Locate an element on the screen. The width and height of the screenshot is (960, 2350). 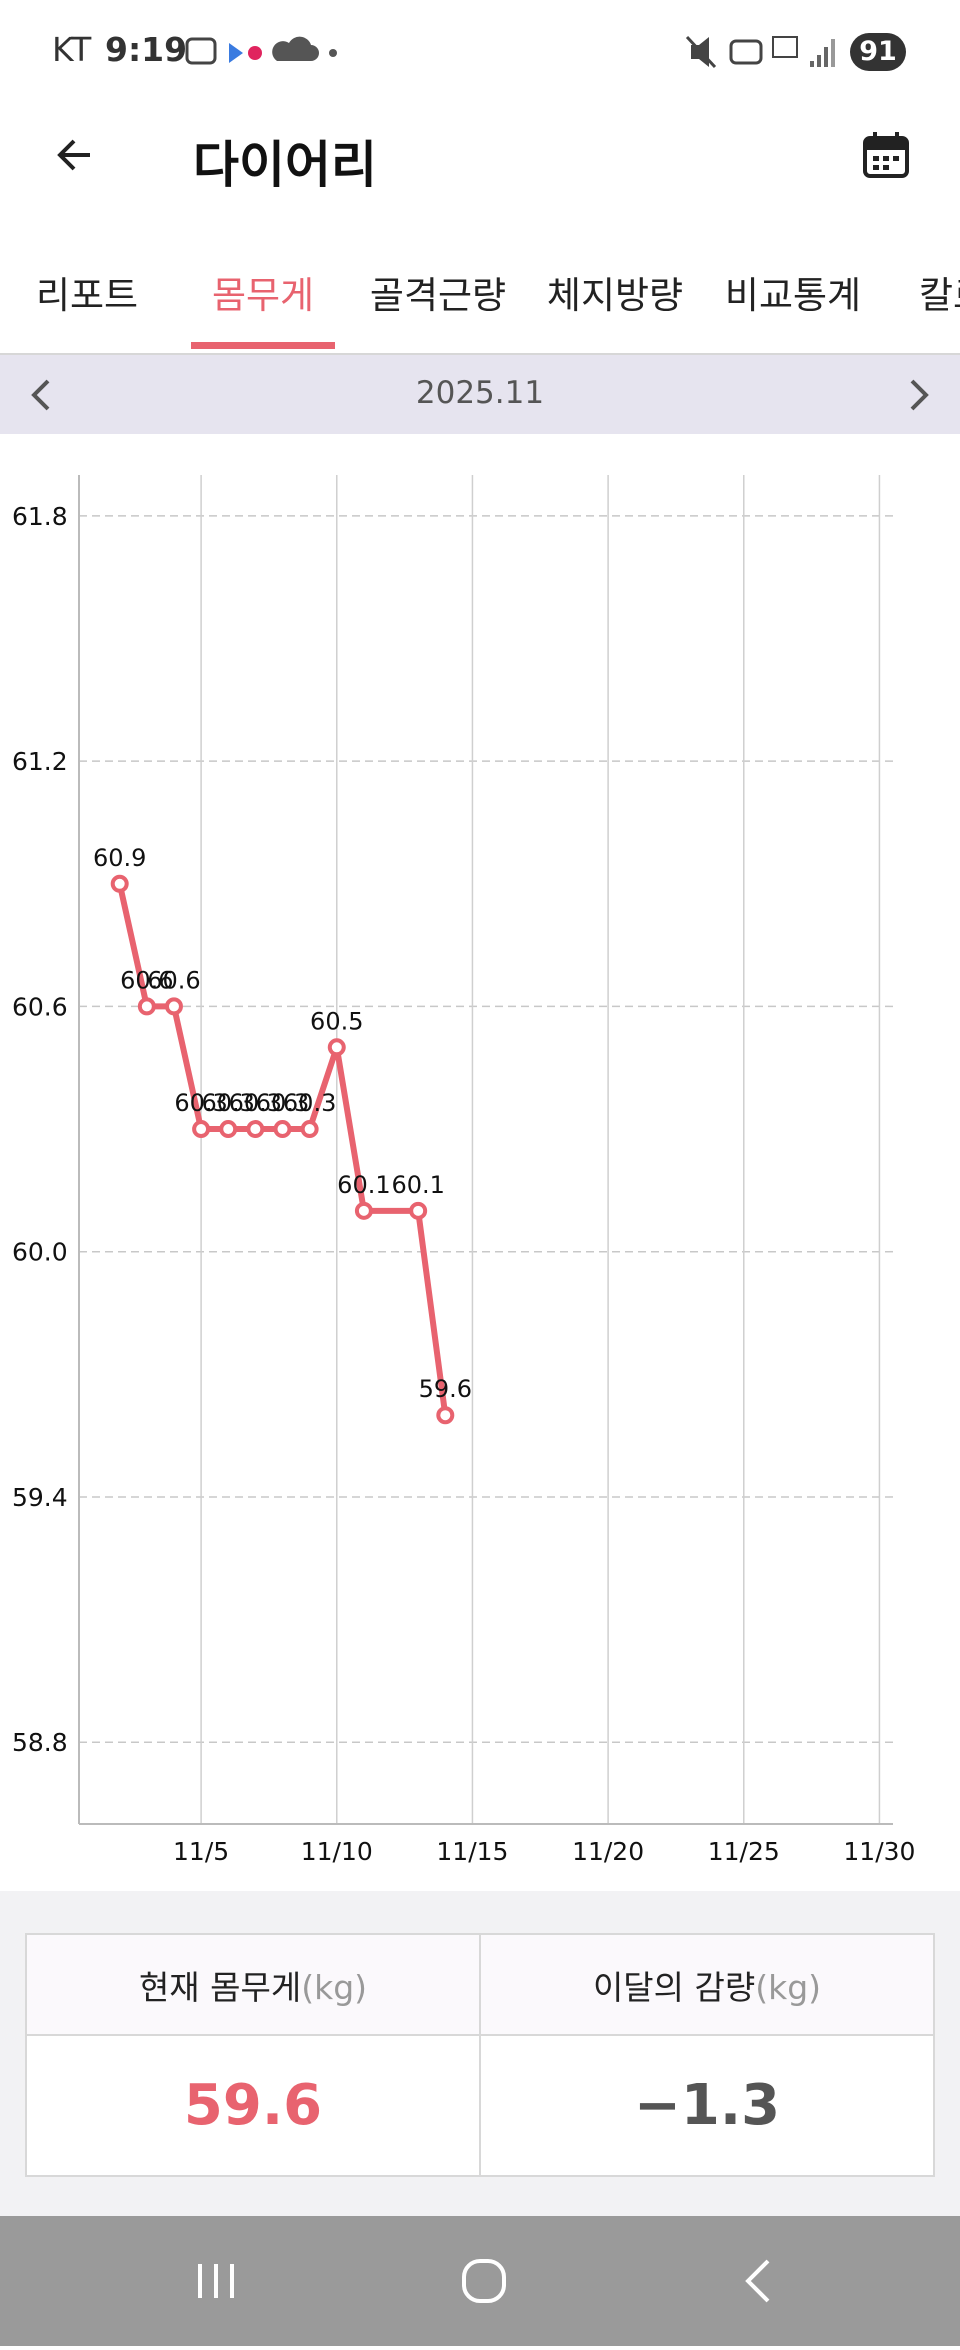
y-tick-label: 60.6 is located at coordinates (40, 1006).